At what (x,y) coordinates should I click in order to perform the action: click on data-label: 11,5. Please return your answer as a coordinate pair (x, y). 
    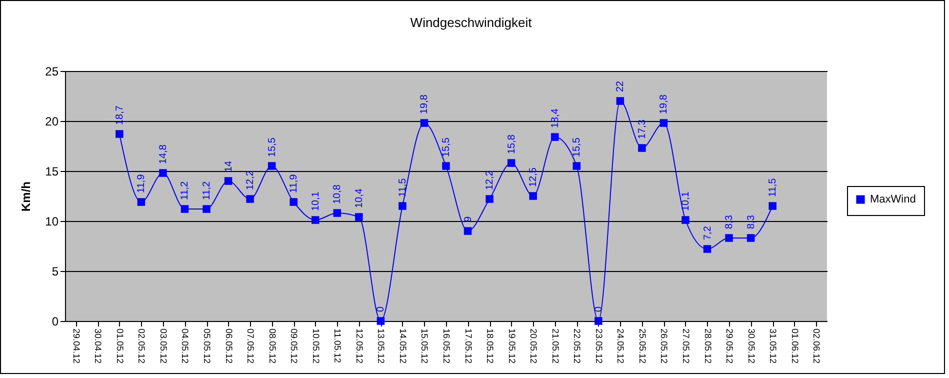
    Looking at the image, I should click on (773, 187).